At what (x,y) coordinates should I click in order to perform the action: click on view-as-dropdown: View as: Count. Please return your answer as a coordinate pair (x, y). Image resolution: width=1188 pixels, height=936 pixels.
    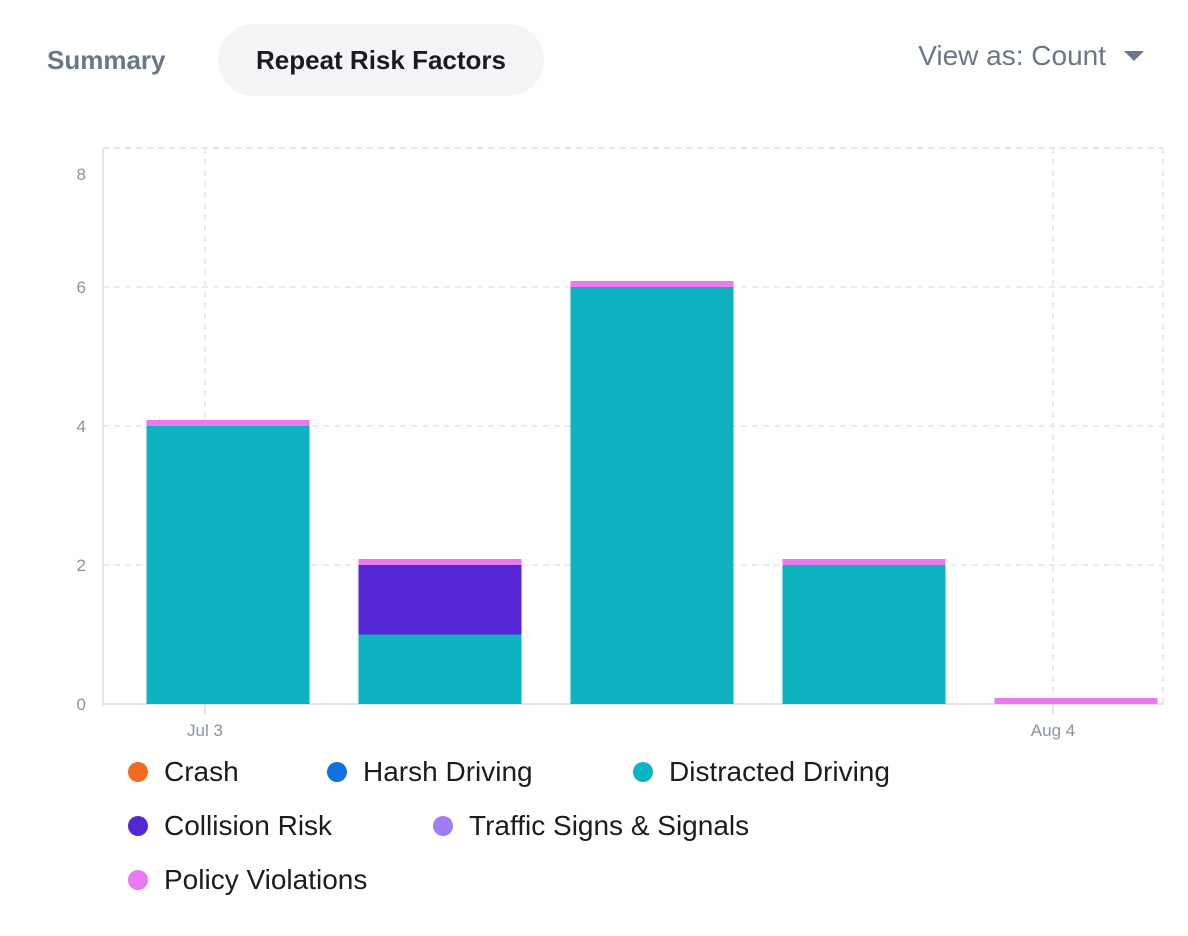
    Looking at the image, I should click on (1031, 56).